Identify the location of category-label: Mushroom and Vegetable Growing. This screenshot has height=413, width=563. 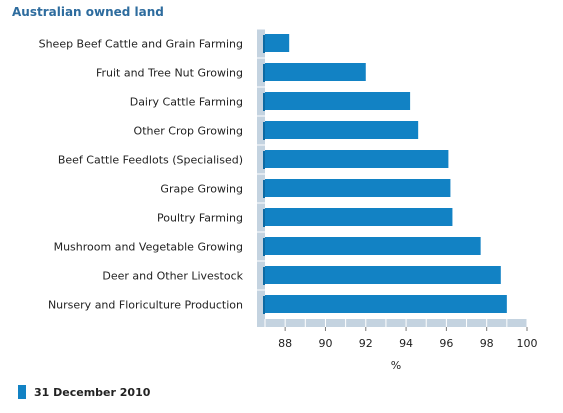
(148, 247).